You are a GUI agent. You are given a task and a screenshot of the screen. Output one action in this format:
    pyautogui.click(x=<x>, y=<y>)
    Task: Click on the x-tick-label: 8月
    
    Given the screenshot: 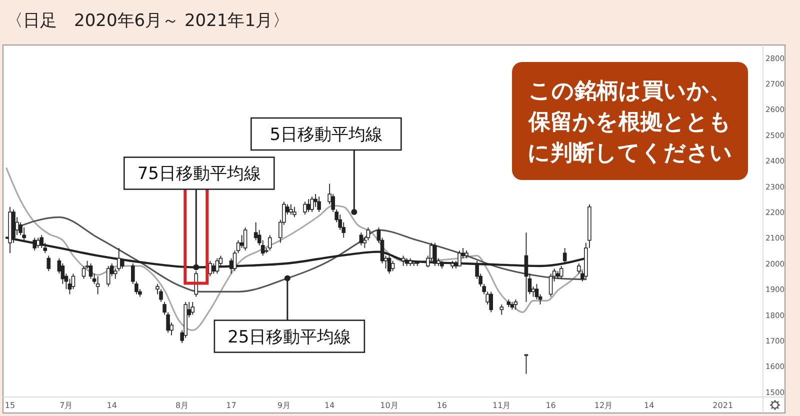 What is the action you would take?
    pyautogui.click(x=182, y=405)
    